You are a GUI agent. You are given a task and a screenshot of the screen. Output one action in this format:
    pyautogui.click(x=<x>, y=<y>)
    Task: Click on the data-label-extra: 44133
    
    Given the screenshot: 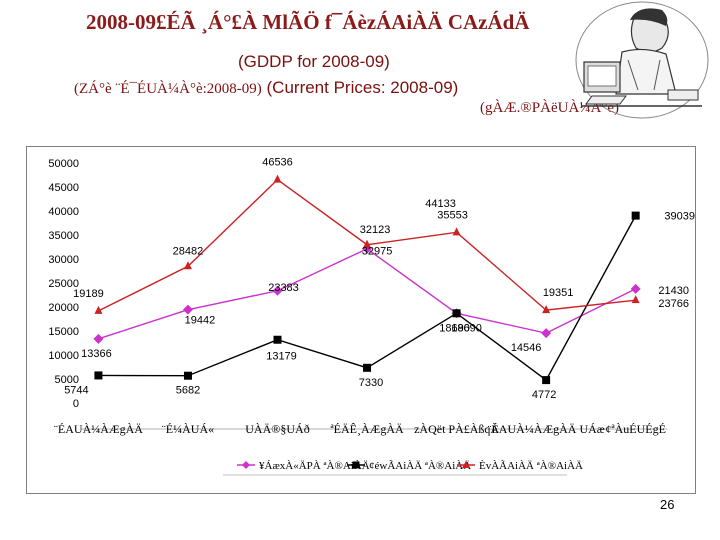 What is the action you would take?
    pyautogui.click(x=440, y=204)
    